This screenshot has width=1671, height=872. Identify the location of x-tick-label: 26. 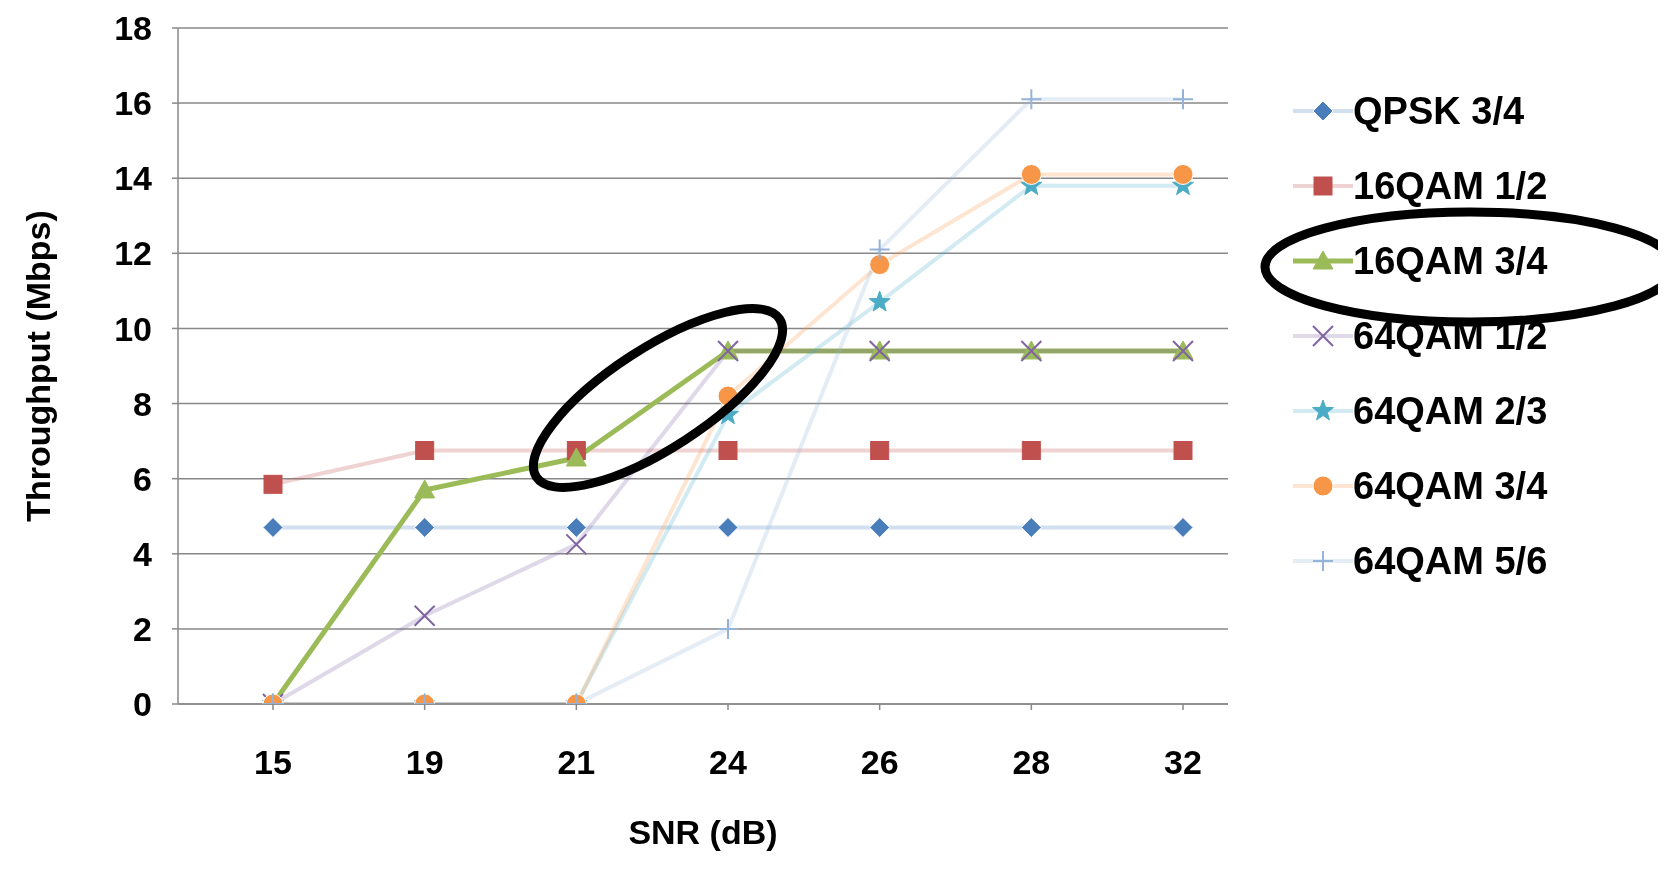
(879, 762).